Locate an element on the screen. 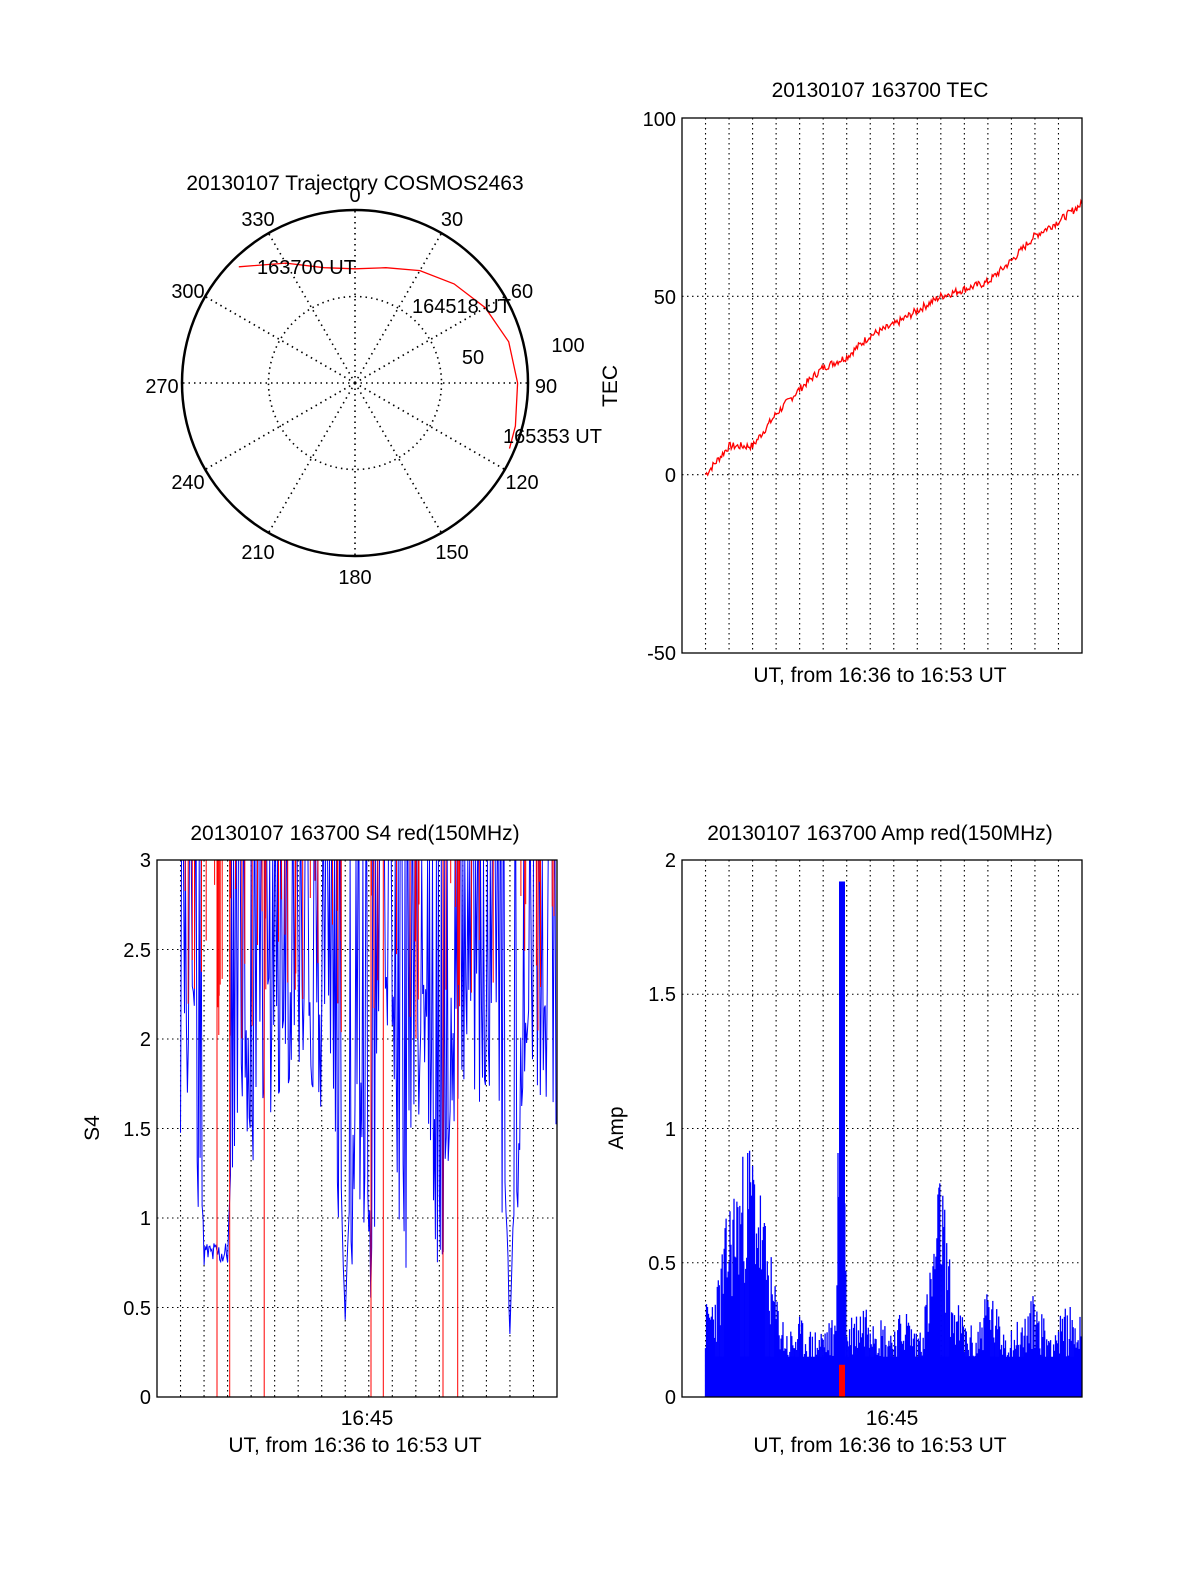 The width and height of the screenshot is (1200, 1575). amp-y-ticks: 0 0.5 1 1.5 2 is located at coordinates (662, 1129).